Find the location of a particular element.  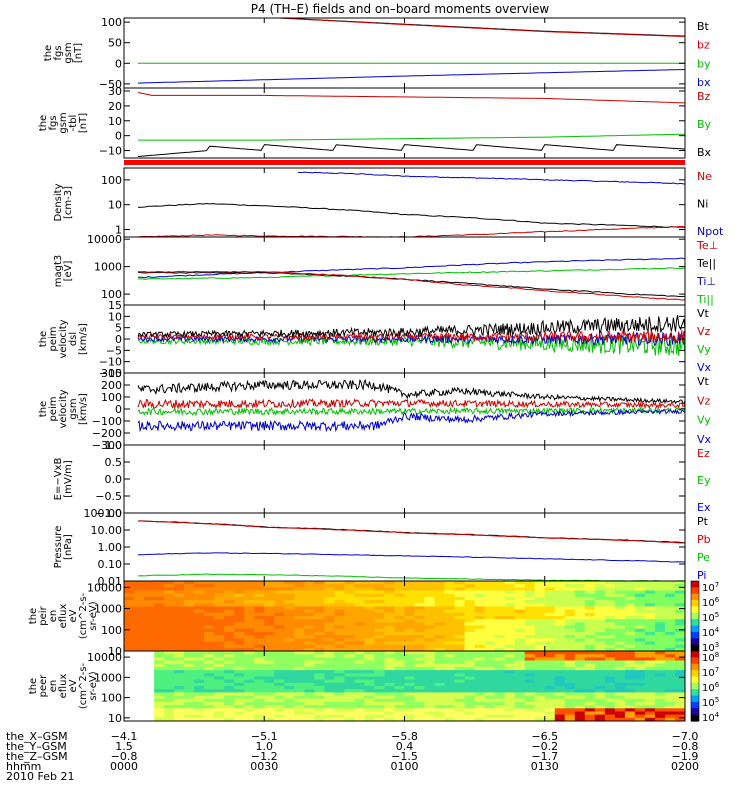

time-axis-value: 0130 is located at coordinates (545, 766).